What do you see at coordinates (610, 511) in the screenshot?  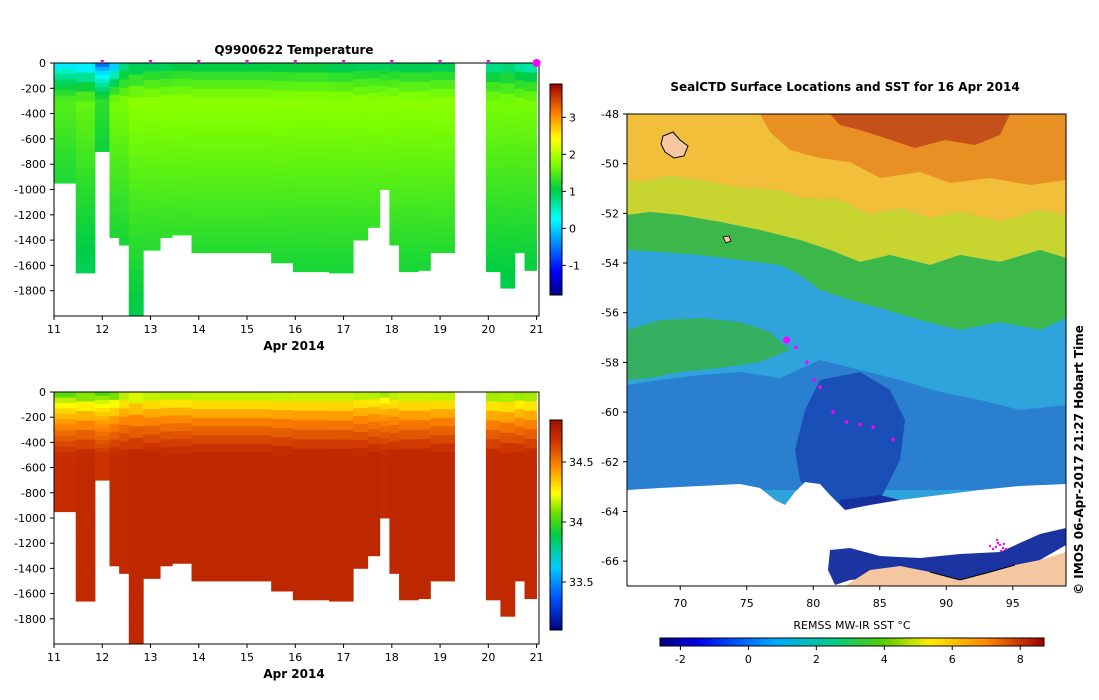 I see `lat-tick-label: -64` at bounding box center [610, 511].